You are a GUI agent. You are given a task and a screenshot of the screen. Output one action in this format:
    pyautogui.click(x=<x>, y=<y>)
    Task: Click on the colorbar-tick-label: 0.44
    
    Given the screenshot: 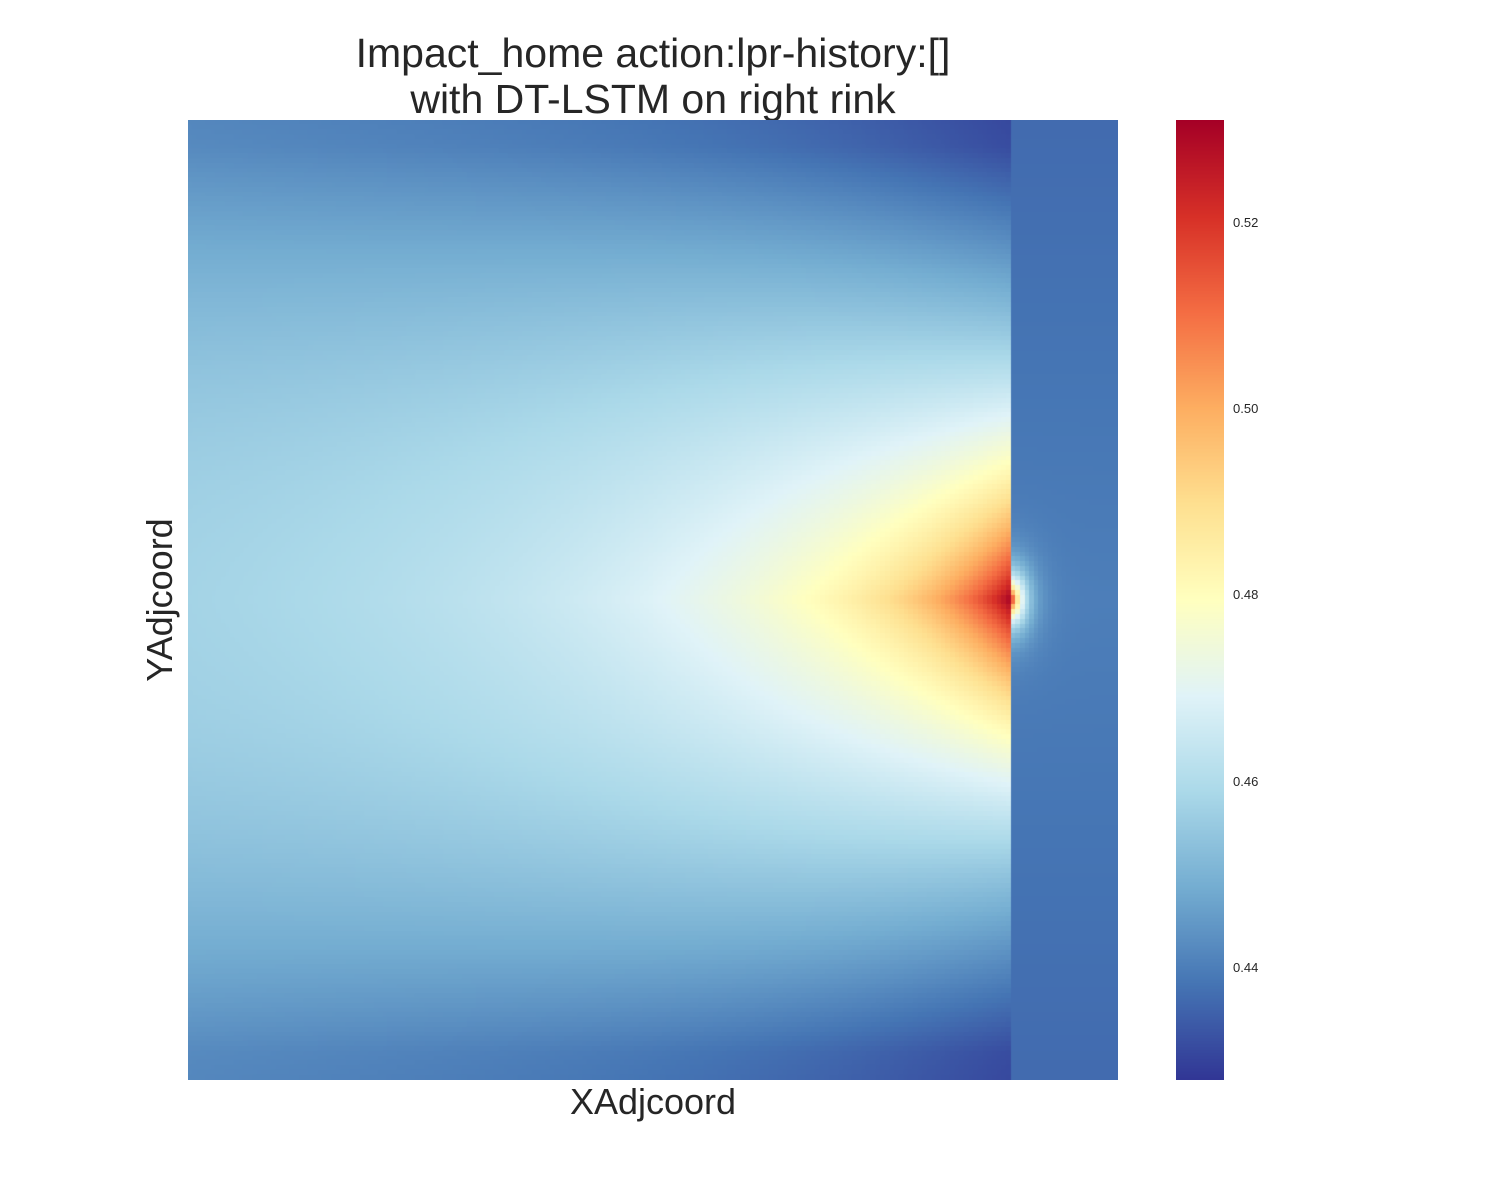 What is the action you would take?
    pyautogui.click(x=1241, y=968)
    